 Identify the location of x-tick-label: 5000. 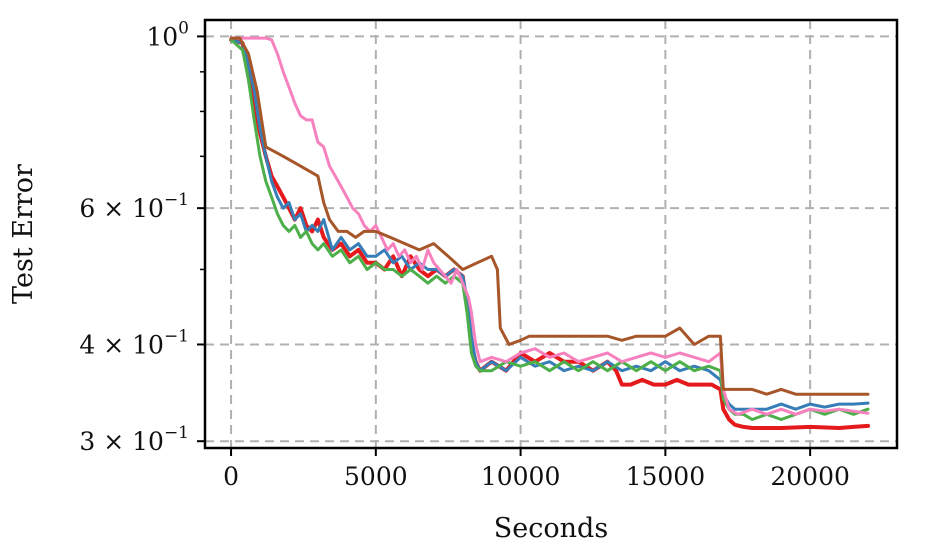
(376, 476).